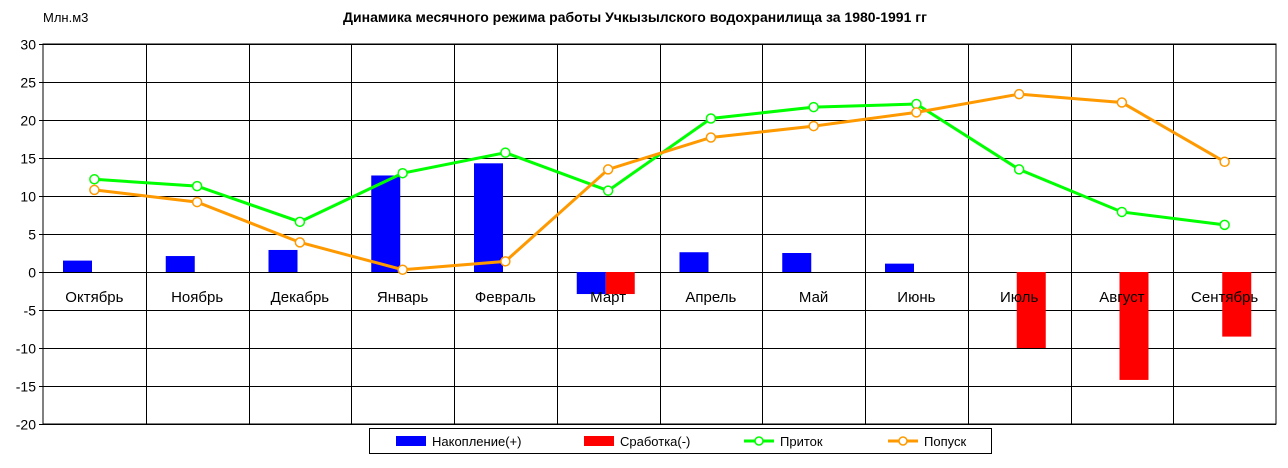 The width and height of the screenshot is (1288, 468). Describe the element at coordinates (26, 425) in the screenshot. I see `y-tick-label: -20` at that location.